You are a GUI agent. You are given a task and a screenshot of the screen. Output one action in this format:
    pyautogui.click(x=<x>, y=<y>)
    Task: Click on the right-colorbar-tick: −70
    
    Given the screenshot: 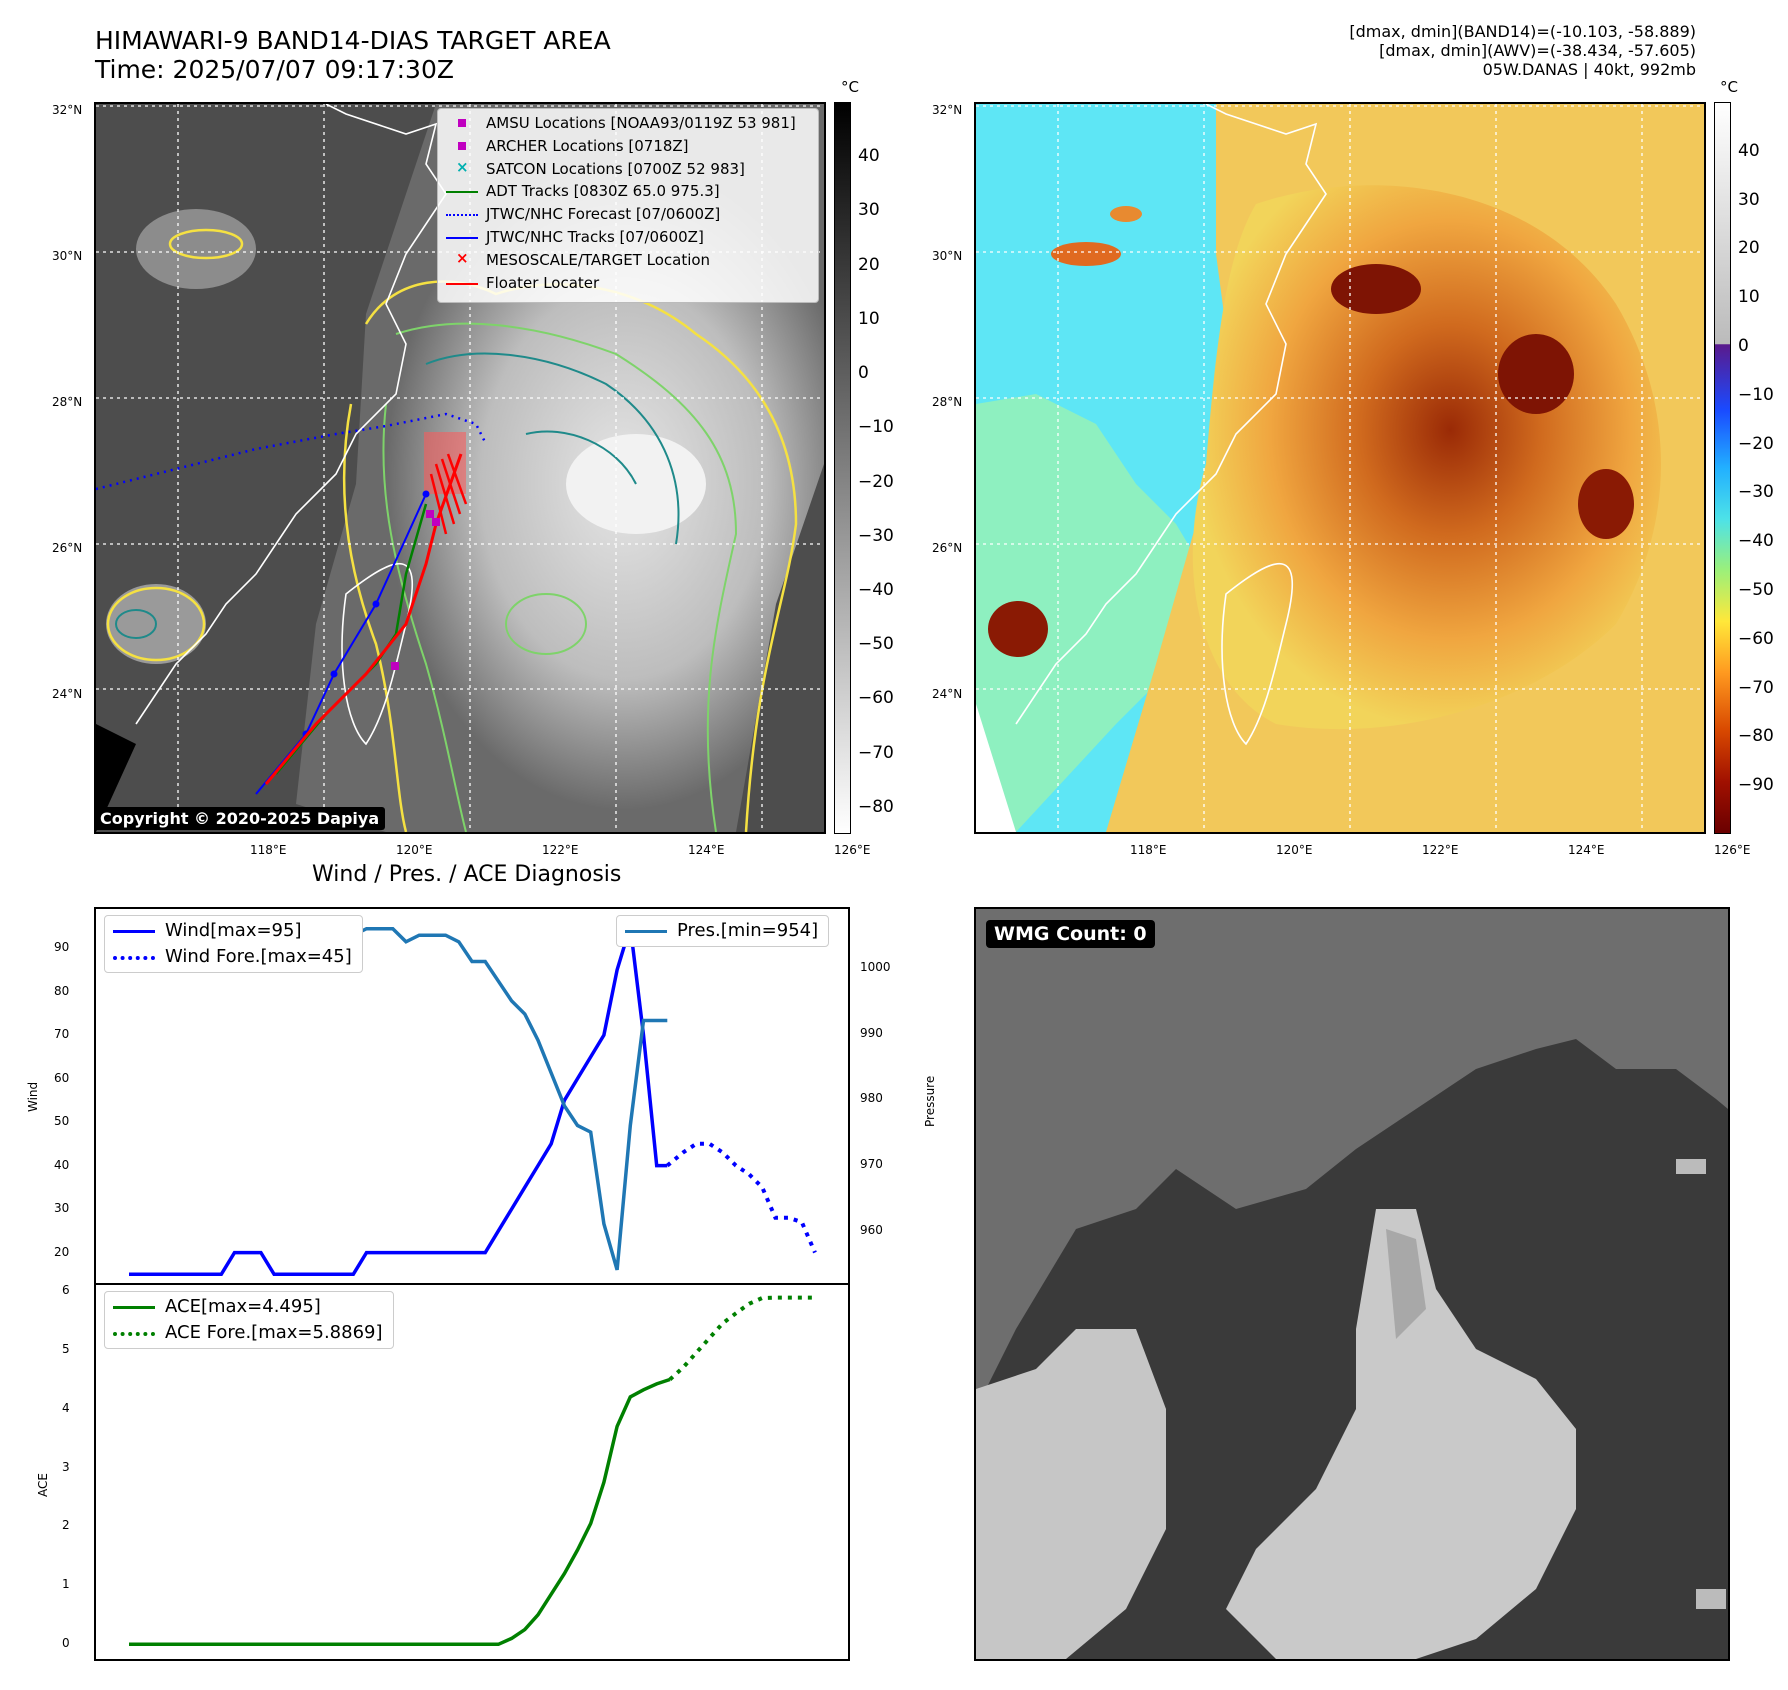 What is the action you would take?
    pyautogui.click(x=1756, y=687)
    